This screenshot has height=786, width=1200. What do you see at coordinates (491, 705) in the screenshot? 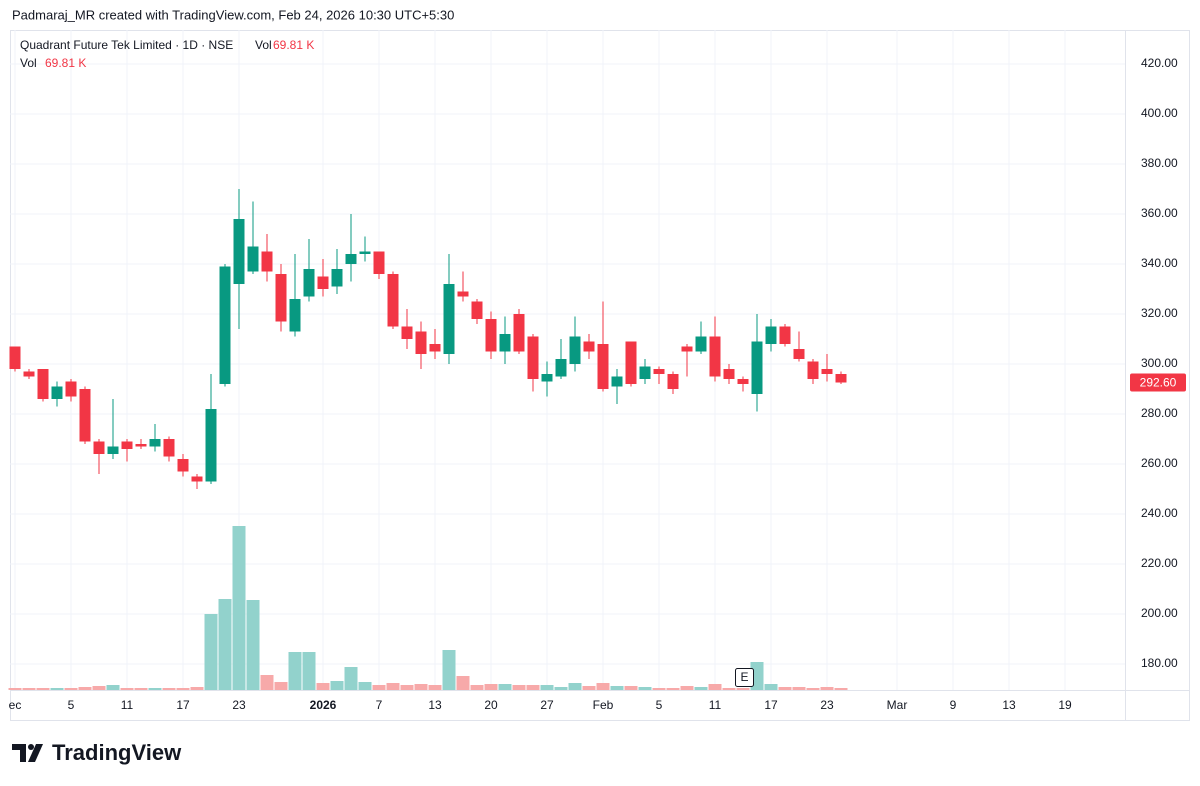
I see `x-tick-label: 20` at bounding box center [491, 705].